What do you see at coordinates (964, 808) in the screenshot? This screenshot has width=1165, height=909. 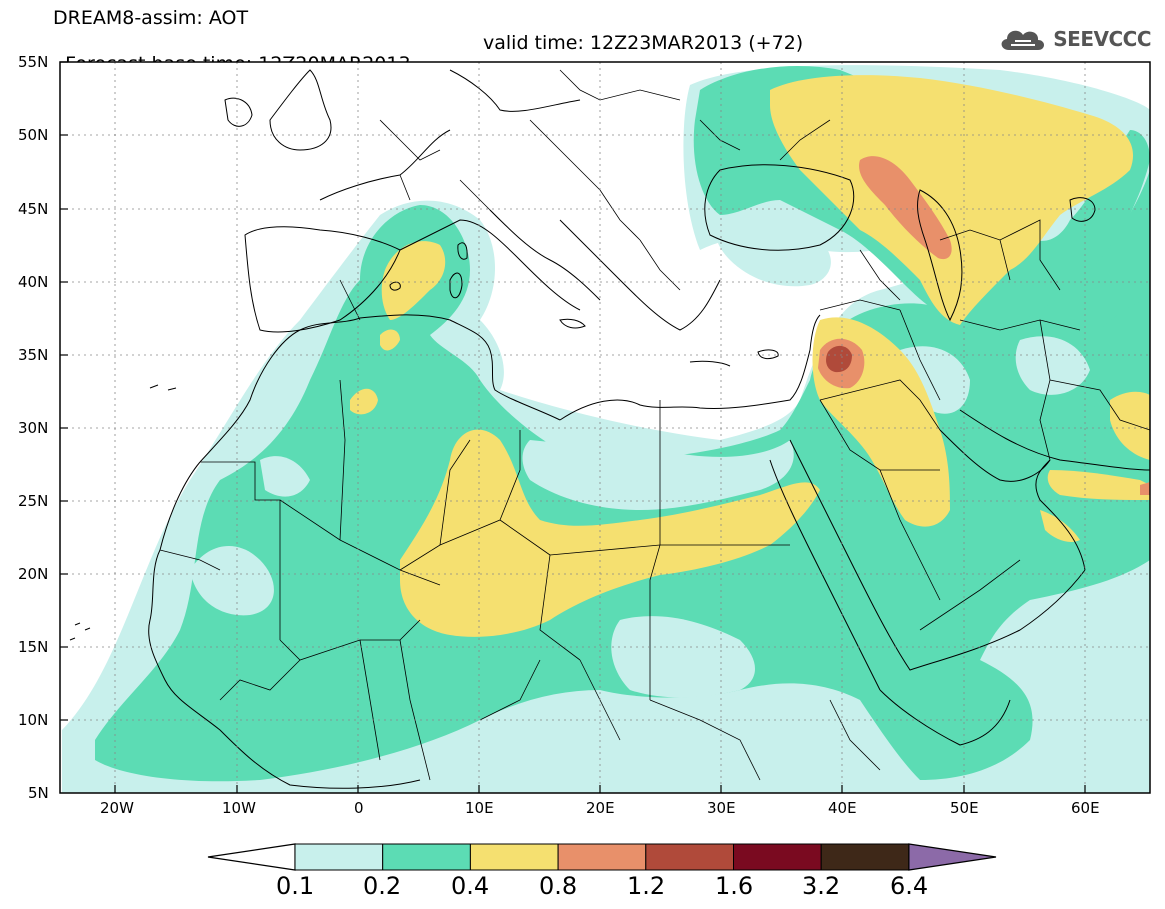 I see `x-tick-label: 50E` at bounding box center [964, 808].